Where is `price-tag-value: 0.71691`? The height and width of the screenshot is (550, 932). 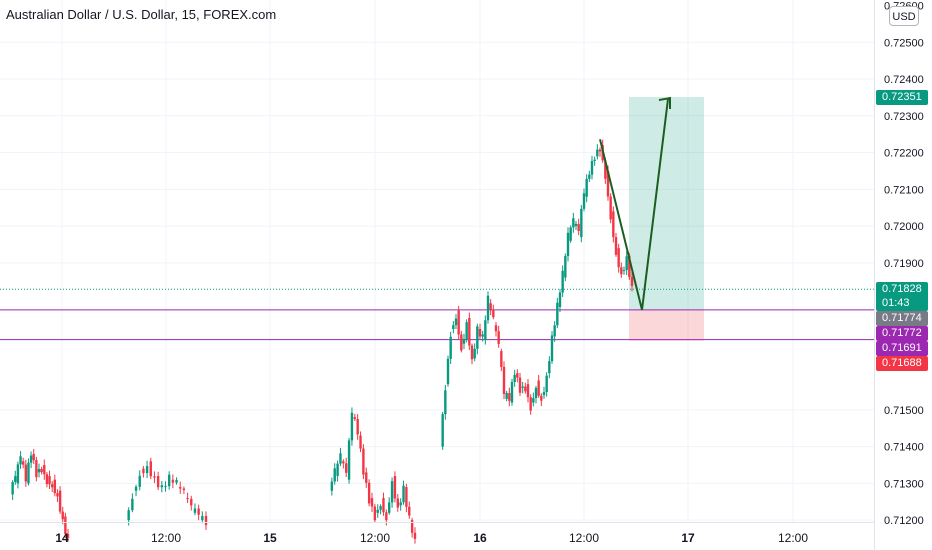 price-tag-value: 0.71691 is located at coordinates (902, 347).